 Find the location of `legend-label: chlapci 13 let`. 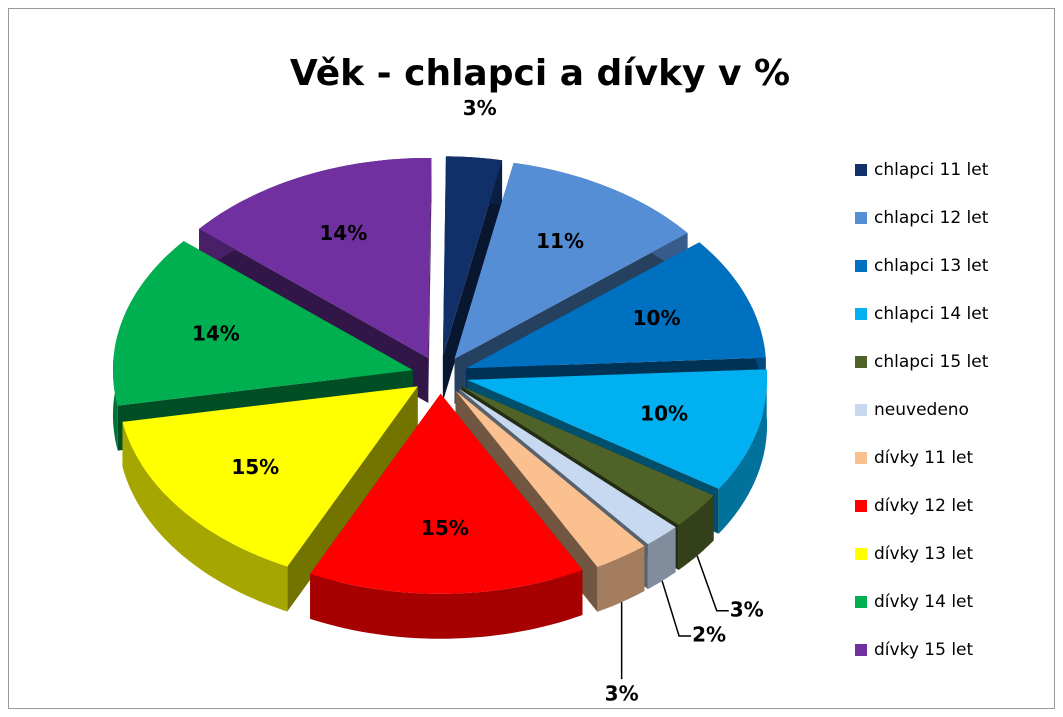

legend-label: chlapci 13 let is located at coordinates (931, 266).